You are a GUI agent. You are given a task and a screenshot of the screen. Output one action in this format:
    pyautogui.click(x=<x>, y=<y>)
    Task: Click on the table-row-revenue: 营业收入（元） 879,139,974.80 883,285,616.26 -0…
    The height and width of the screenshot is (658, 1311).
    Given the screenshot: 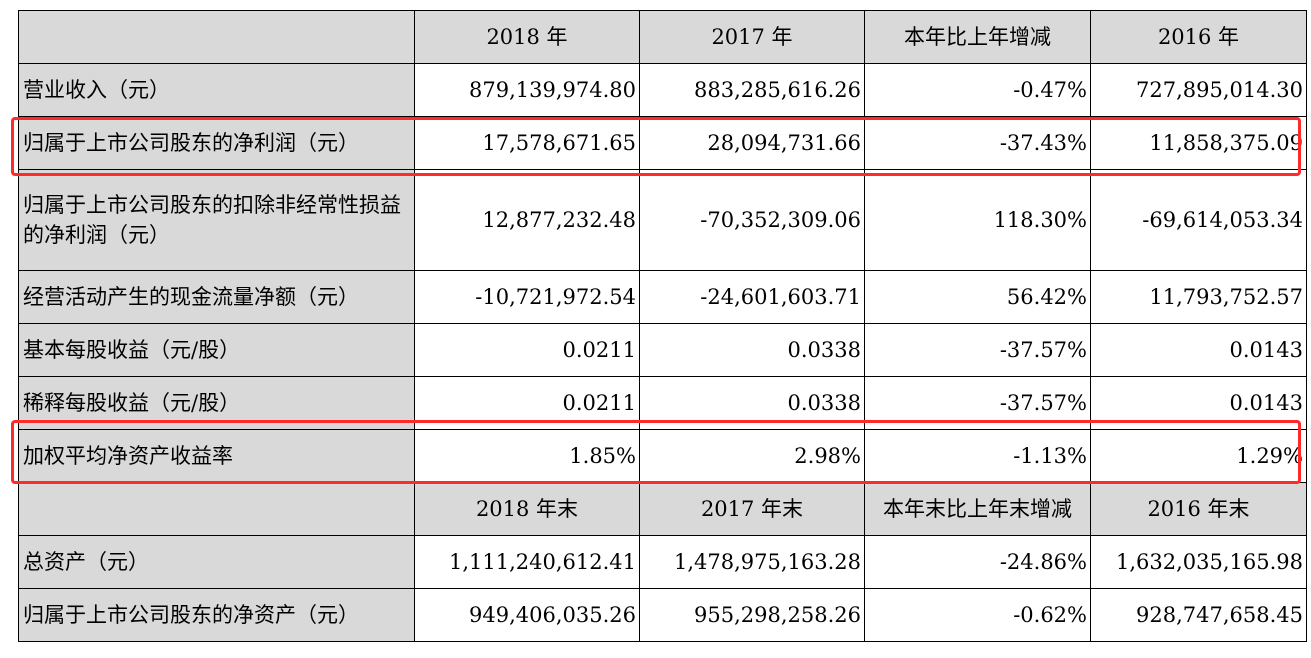 What is the action you would take?
    pyautogui.click(x=662, y=90)
    